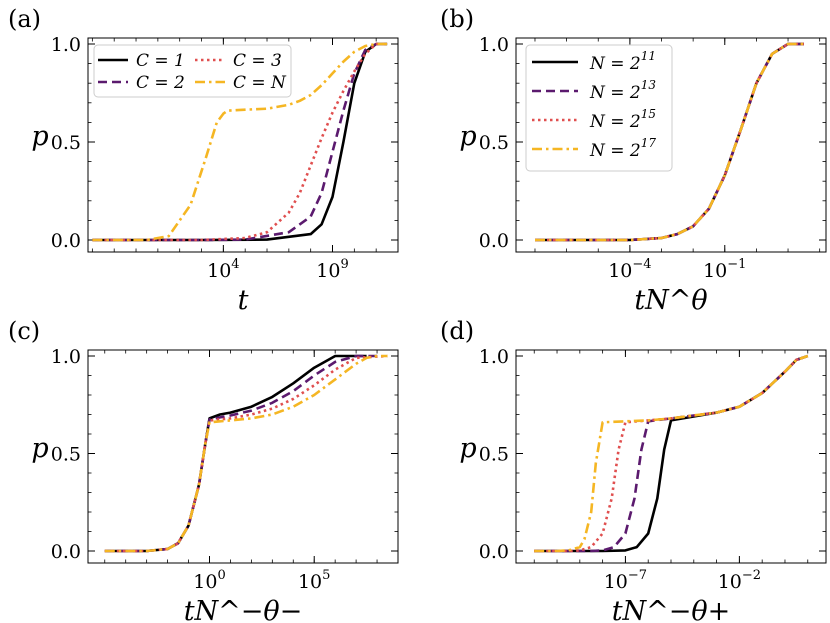 This screenshot has width=830, height=623. Describe the element at coordinates (344, 264) in the screenshot. I see `x-tick-exp: 9` at that location.